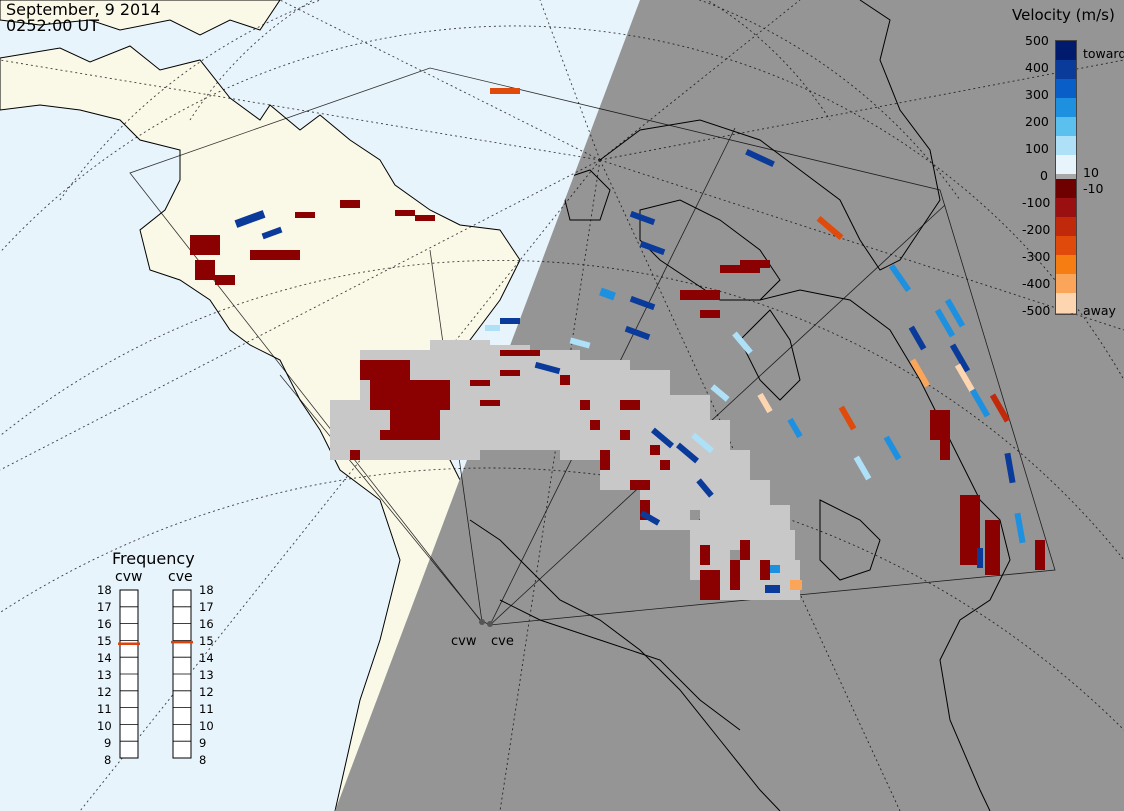 The height and width of the screenshot is (811, 1124). What do you see at coordinates (490, 624) in the screenshot?
I see `cve-site-marker` at bounding box center [490, 624].